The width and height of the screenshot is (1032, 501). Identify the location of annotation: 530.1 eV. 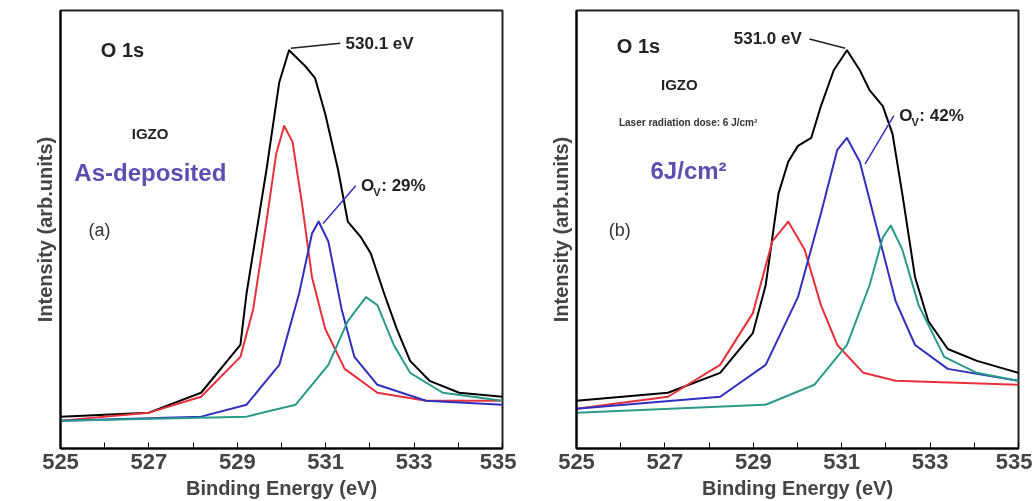
(380, 43).